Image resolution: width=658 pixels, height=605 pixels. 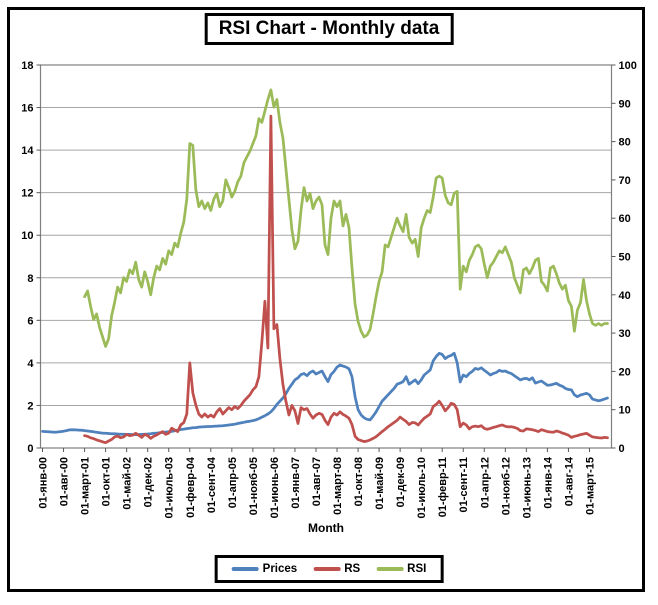 I want to click on x-tick-label: 01-дек-02, so click(x=149, y=482).